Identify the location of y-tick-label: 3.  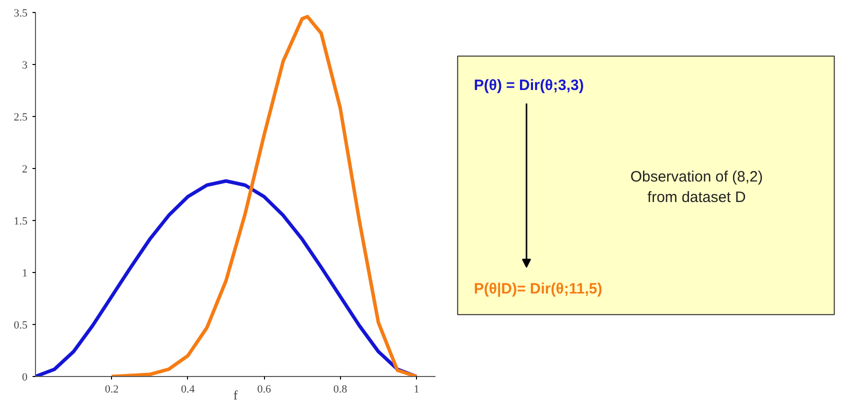
(25, 66).